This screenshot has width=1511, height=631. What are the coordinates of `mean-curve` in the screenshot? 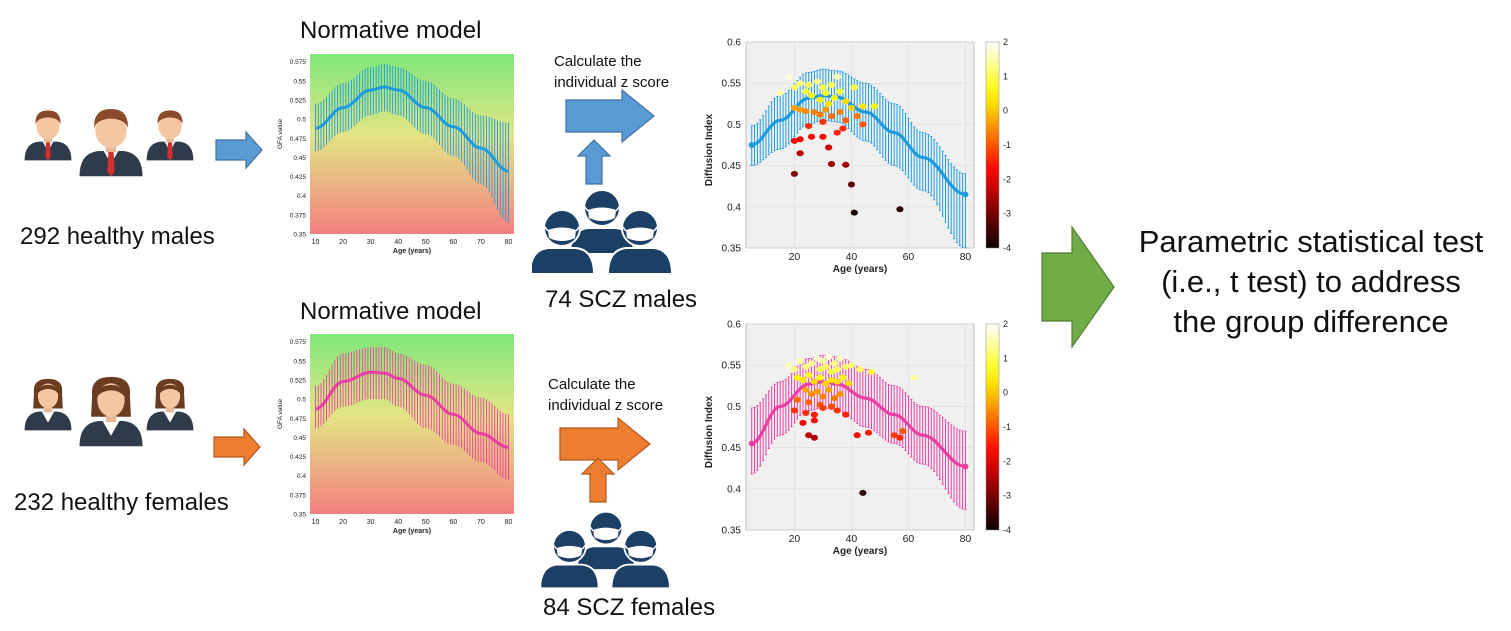 It's located at (412, 129).